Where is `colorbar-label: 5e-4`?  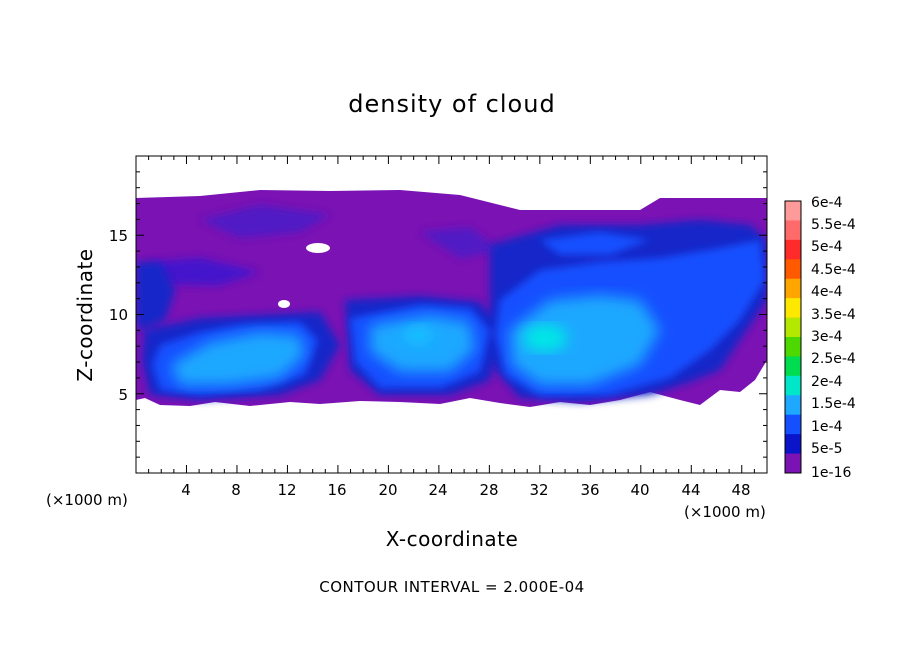
colorbar-label: 5e-4 is located at coordinates (827, 247).